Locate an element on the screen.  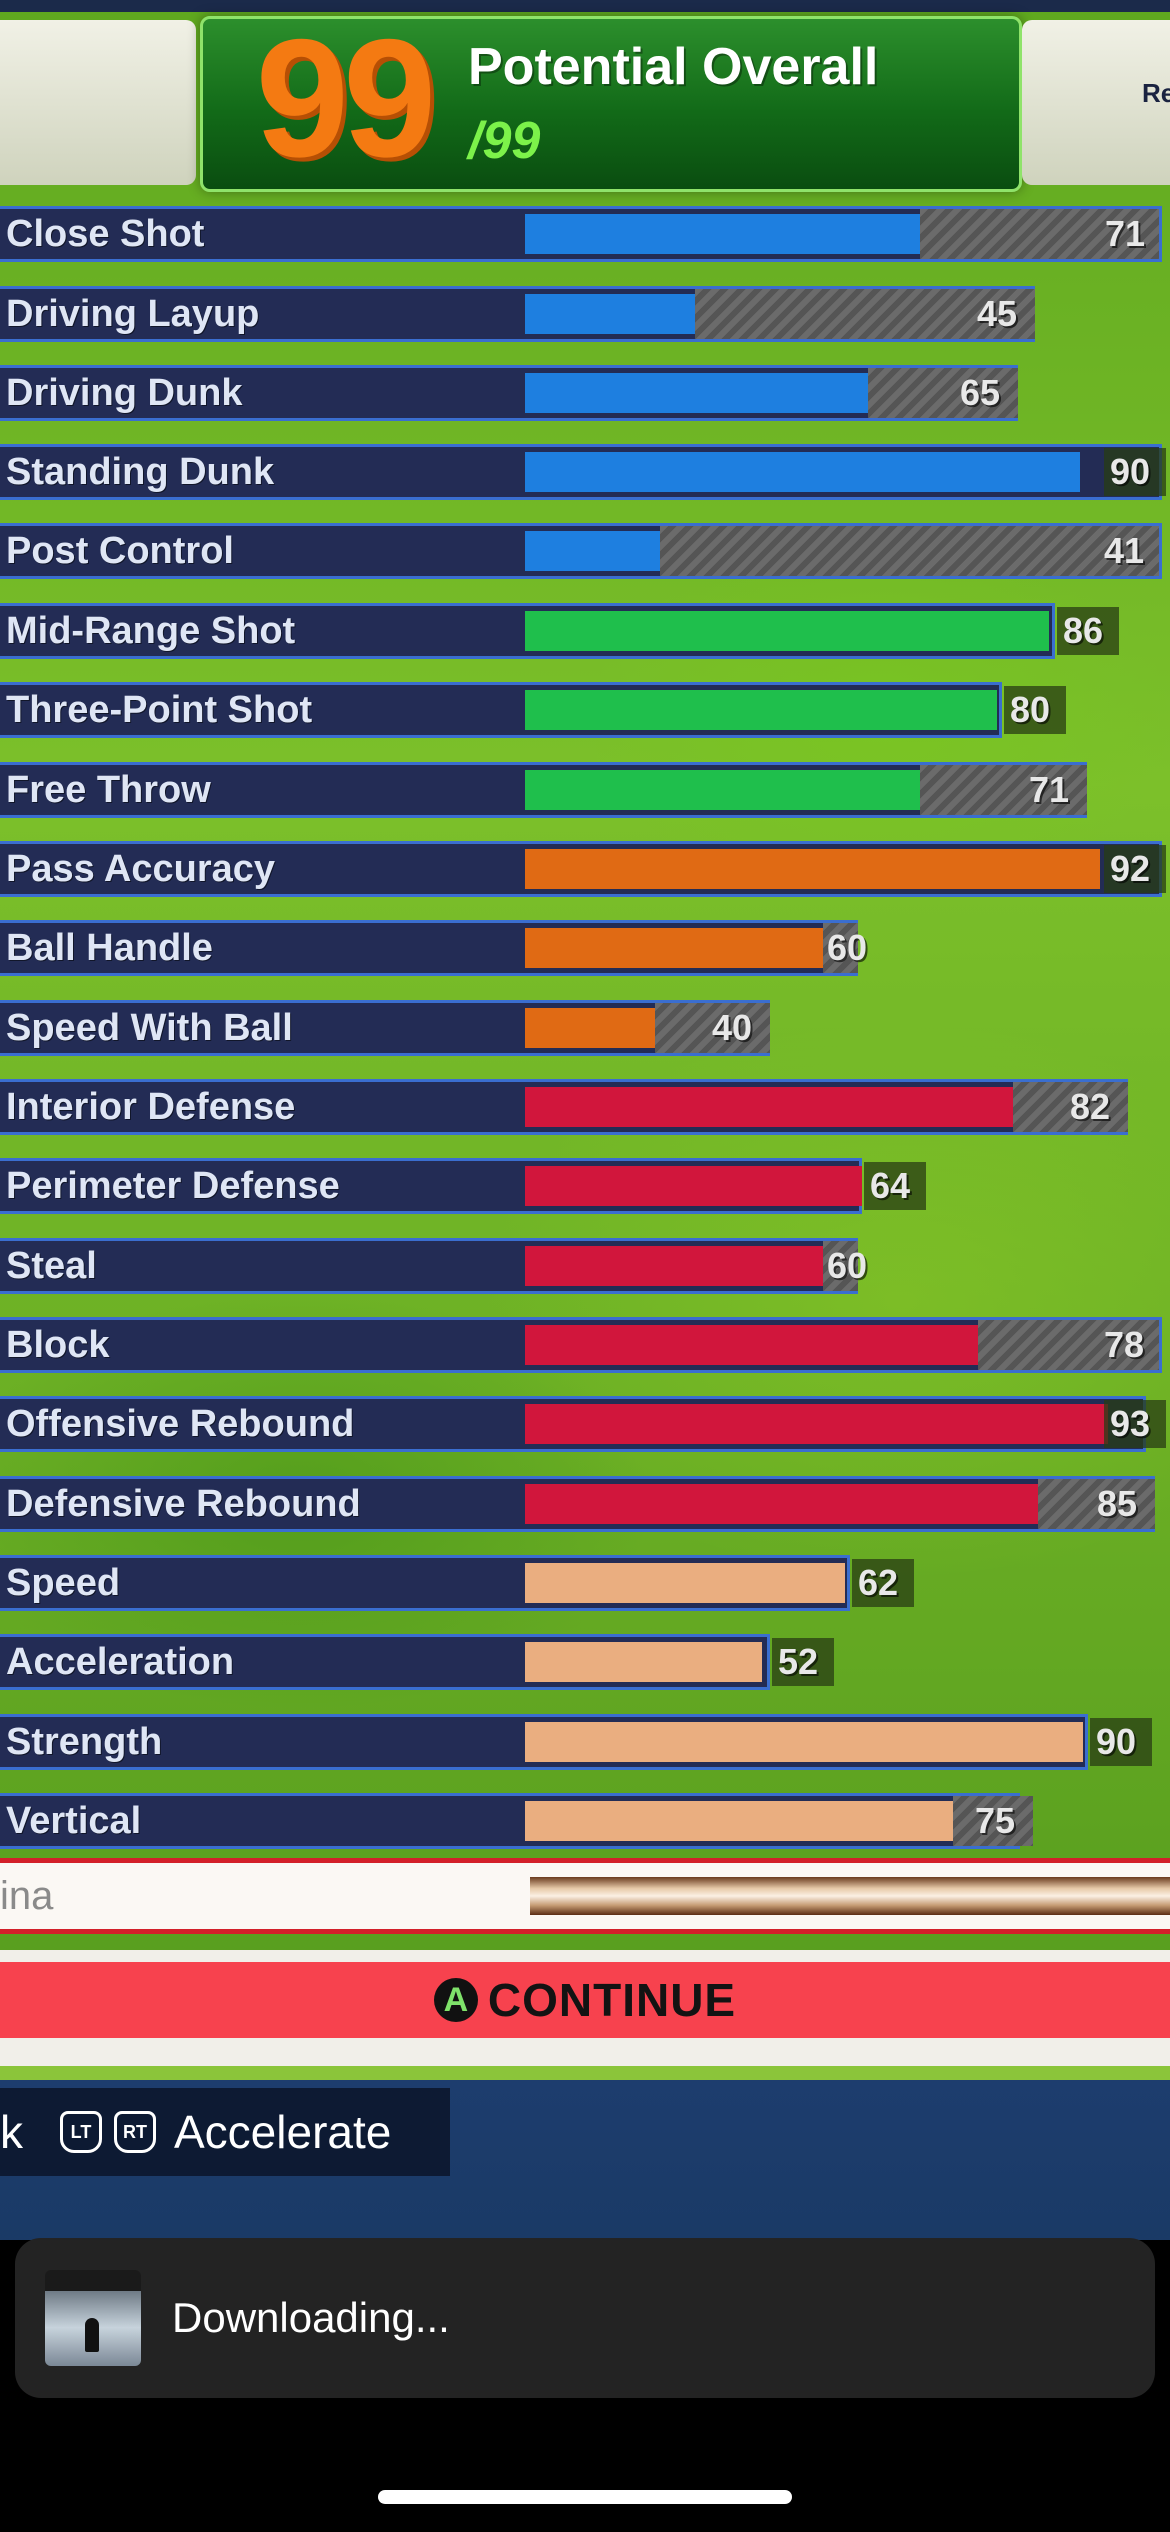
attribute-value: 75 is located at coordinates (995, 1820).